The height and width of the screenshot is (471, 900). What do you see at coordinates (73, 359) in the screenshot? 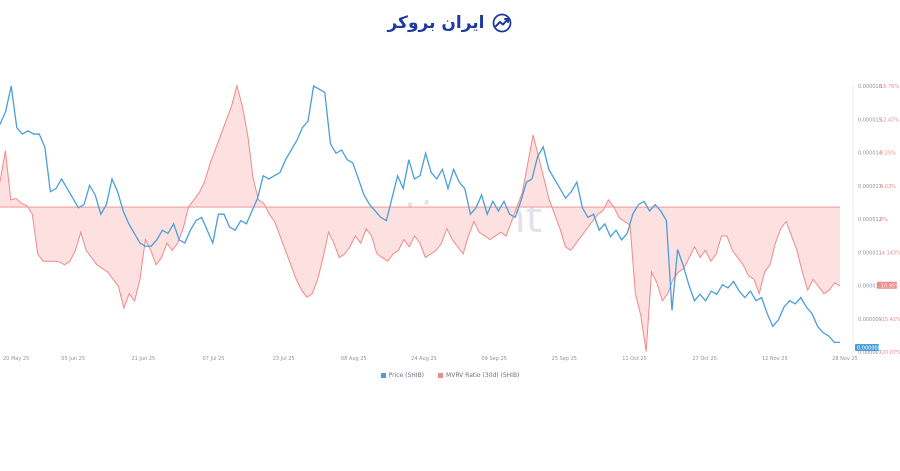
I see `x-tick-label: 05 Jun 25` at bounding box center [73, 359].